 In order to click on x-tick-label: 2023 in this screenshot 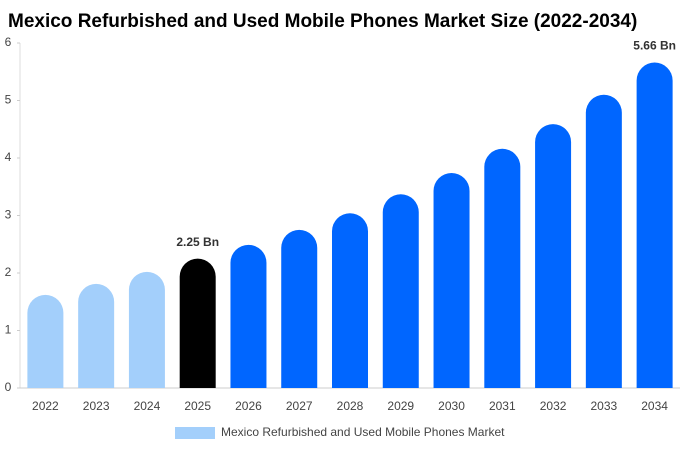, I will do `click(96, 406)`.